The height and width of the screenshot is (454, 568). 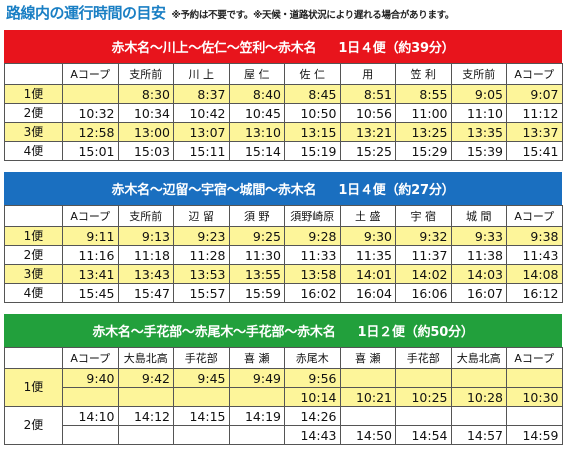 What do you see at coordinates (367, 151) in the screenshot?
I see `time-cell: 15:25` at bounding box center [367, 151].